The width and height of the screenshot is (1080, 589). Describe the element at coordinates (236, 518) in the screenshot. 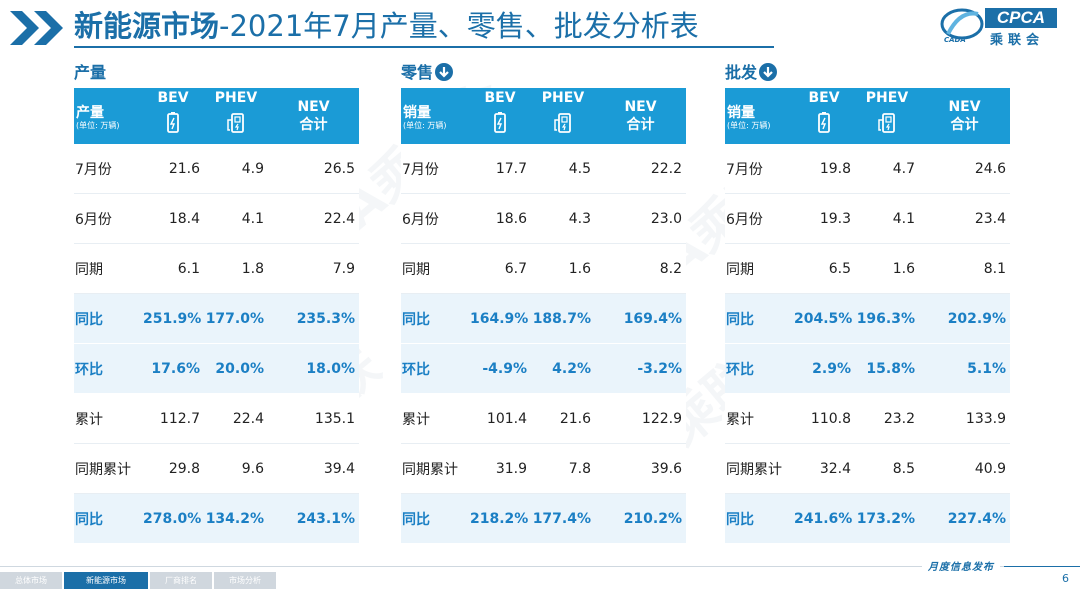

I see `phev-value: 134.2%` at that location.